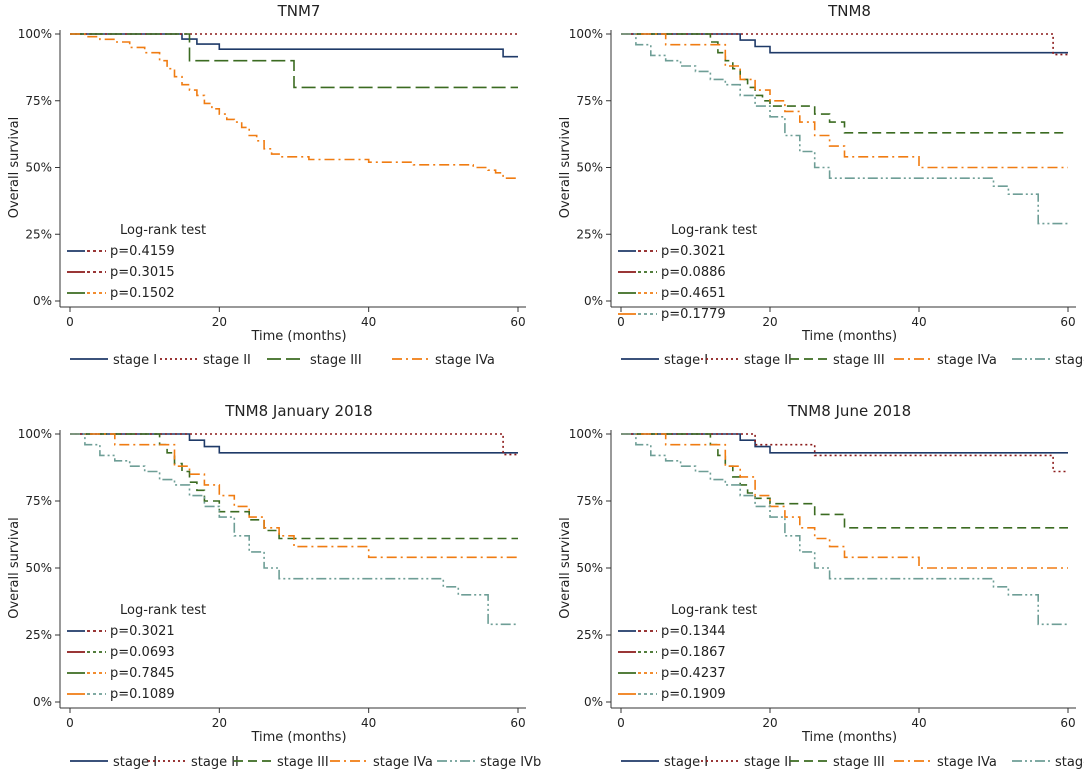  I want to click on logrank-p-value: p=0.1502, so click(142, 293).